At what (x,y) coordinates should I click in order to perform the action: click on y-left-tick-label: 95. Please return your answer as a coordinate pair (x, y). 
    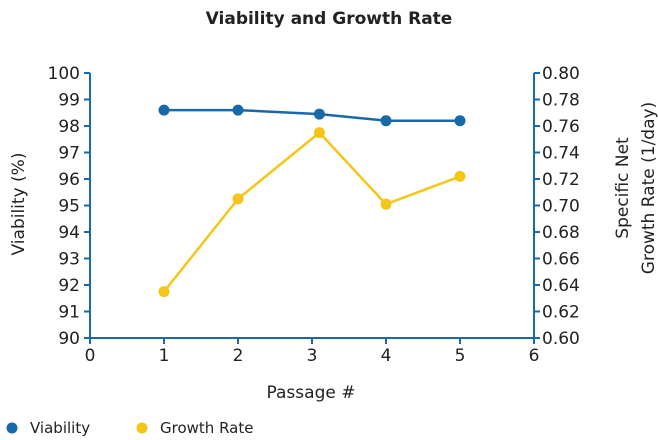
    Looking at the image, I should click on (69, 207).